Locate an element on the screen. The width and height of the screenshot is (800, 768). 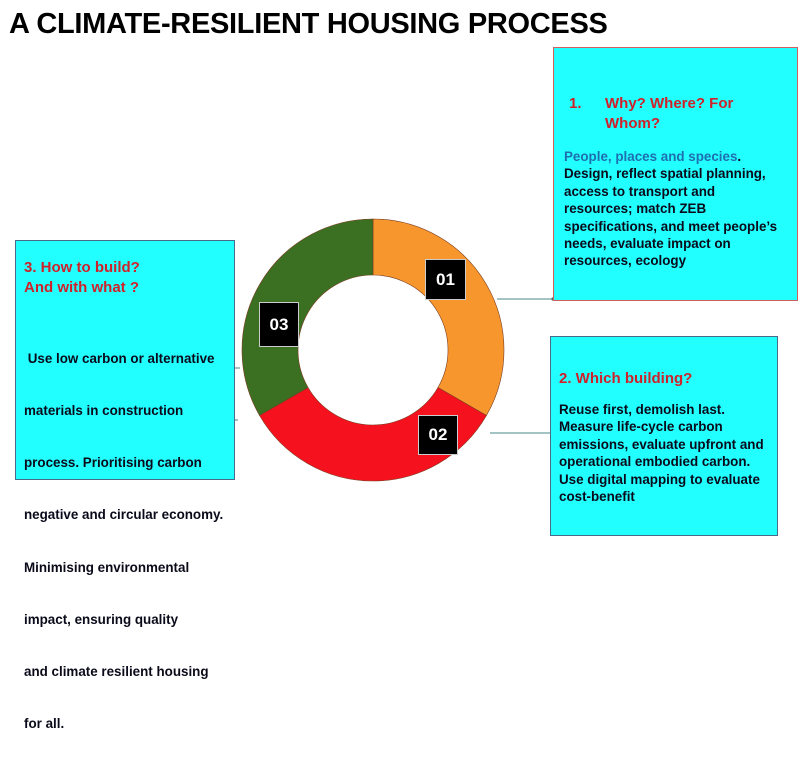
box2-line: emissions, evaluate upfront and is located at coordinates (661, 444).